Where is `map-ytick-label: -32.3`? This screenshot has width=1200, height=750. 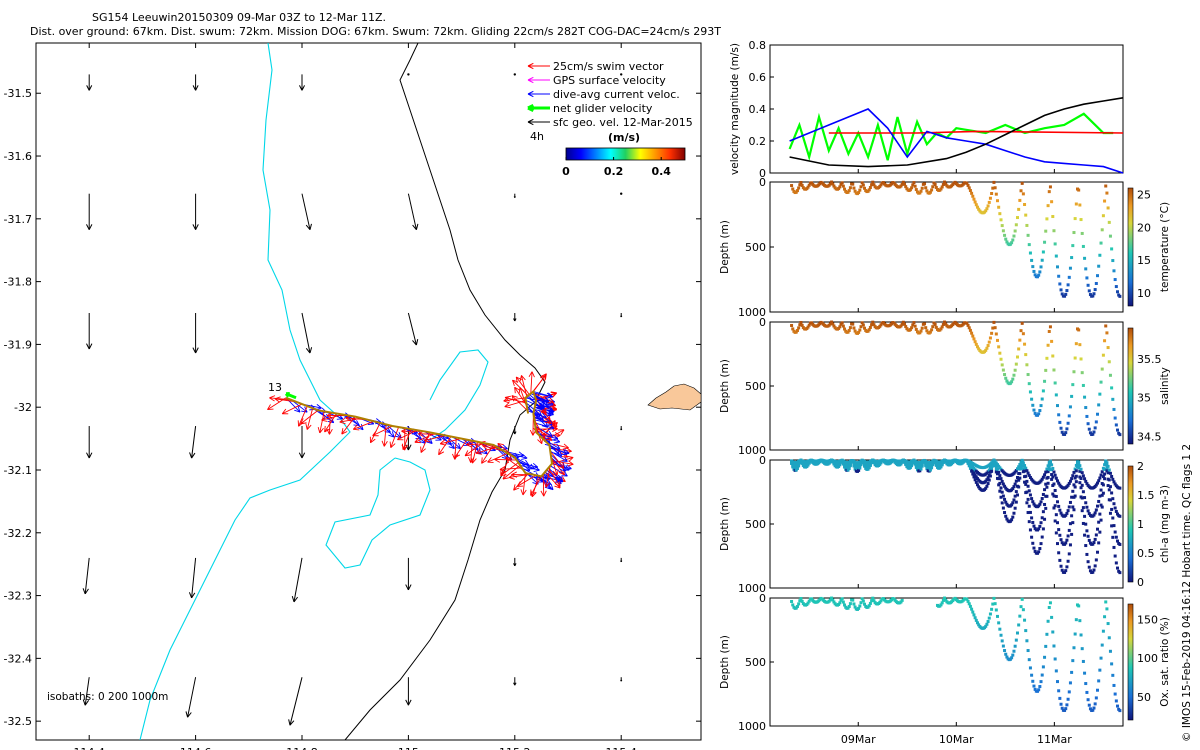 map-ytick-label: -32.3 is located at coordinates (18, 596).